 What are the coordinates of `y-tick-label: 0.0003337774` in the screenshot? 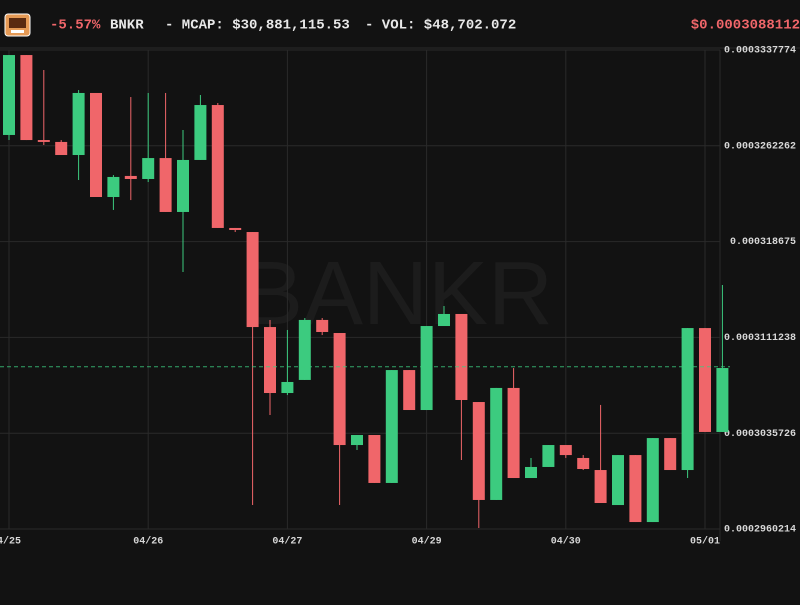 It's located at (760, 51).